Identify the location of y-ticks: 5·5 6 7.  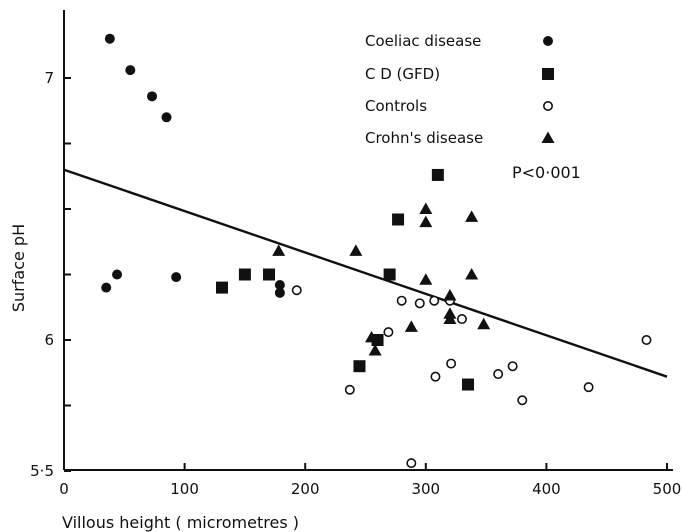
(50, 274).